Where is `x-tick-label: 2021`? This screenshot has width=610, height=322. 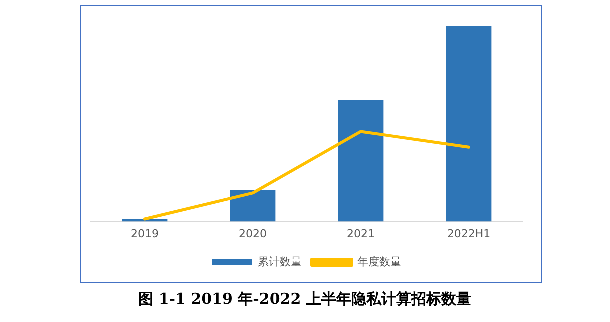 x-tick-label: 2021 is located at coordinates (361, 233).